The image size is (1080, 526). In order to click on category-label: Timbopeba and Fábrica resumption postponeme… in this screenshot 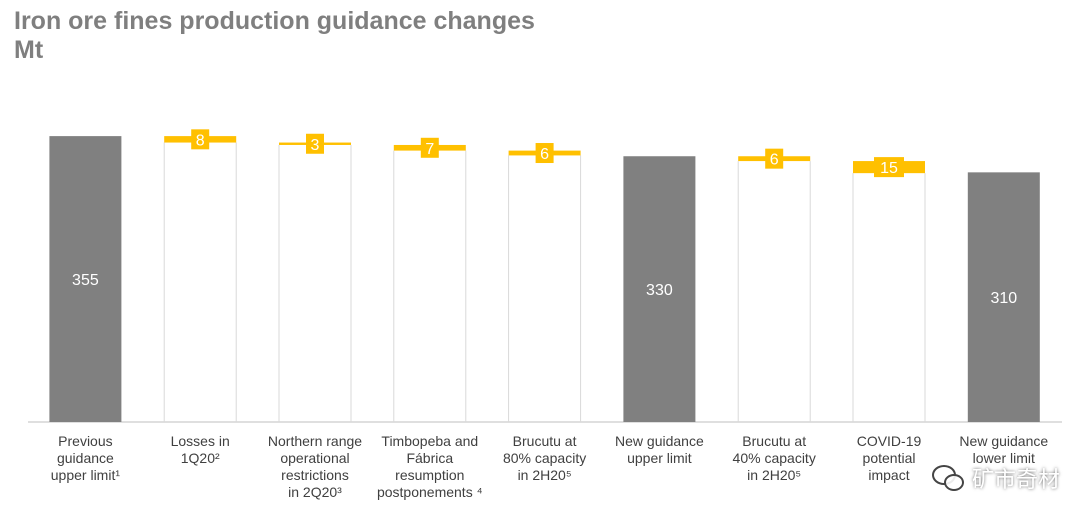, I will do `click(430, 466)`.